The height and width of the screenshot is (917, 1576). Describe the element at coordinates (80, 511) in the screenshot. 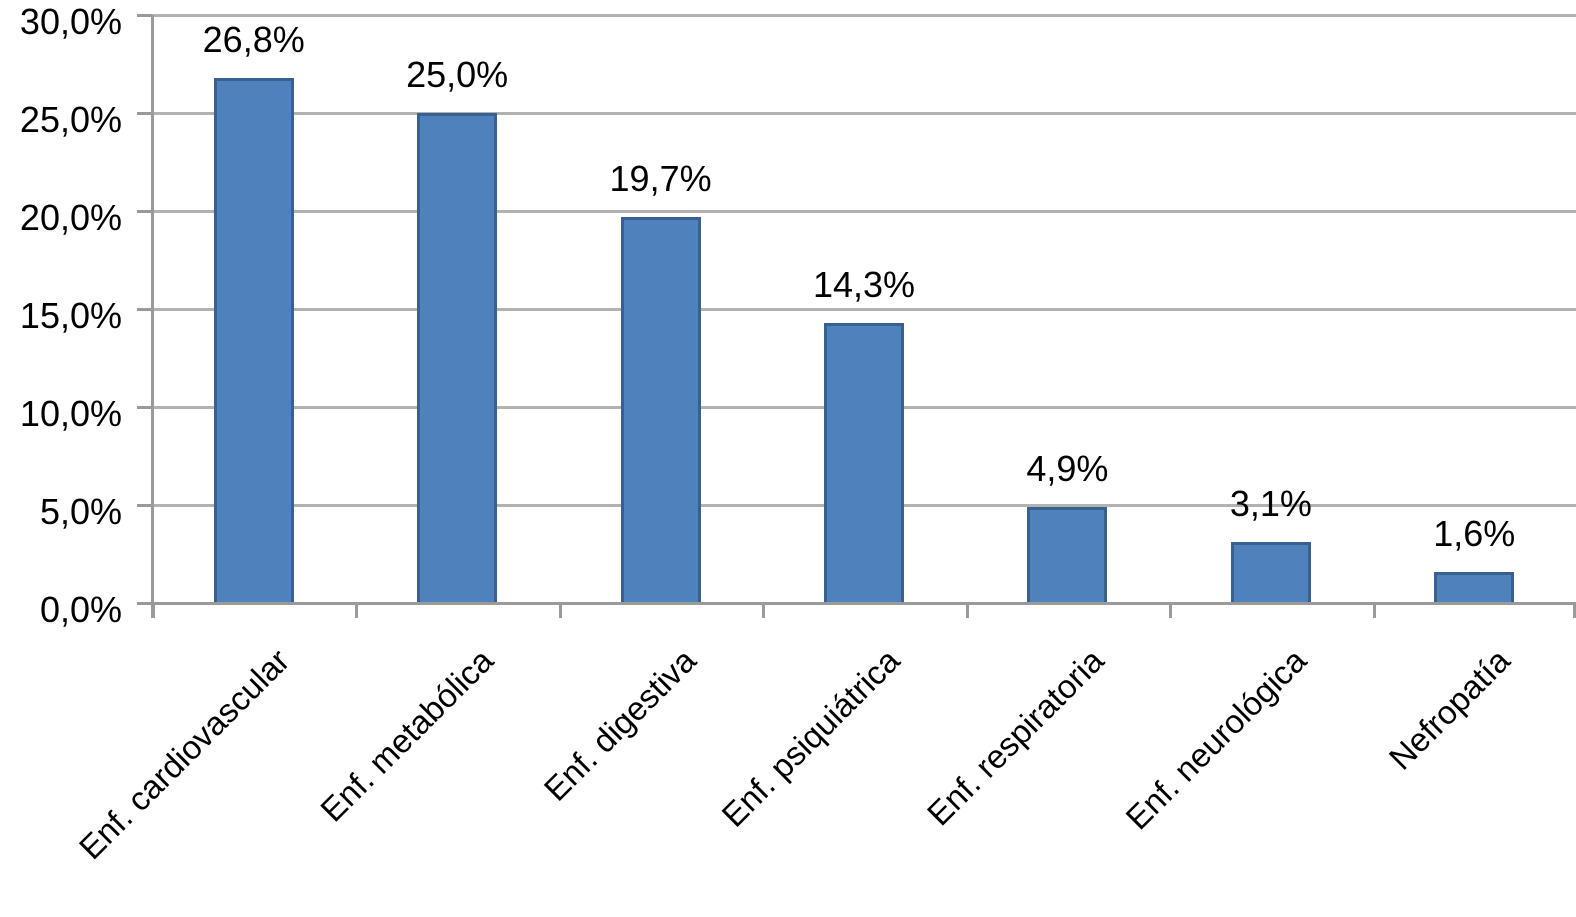

I see `y-axis-tick-label: 5,0%` at that location.